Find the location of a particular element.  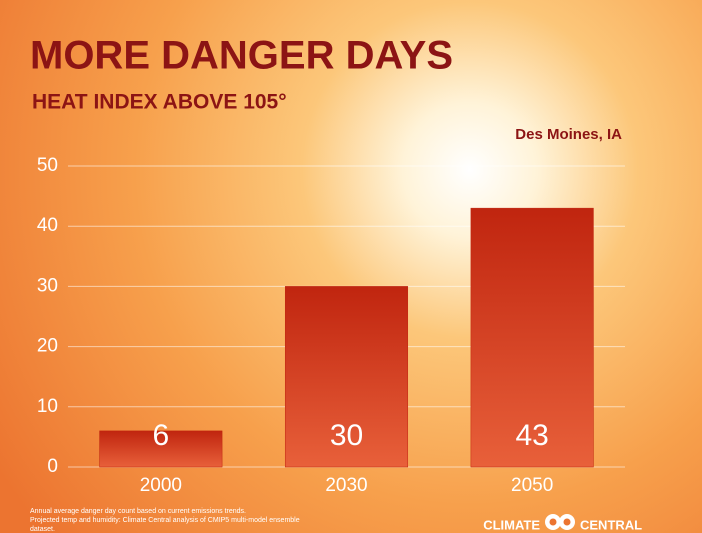

logo-icon is located at coordinates (560, 522).